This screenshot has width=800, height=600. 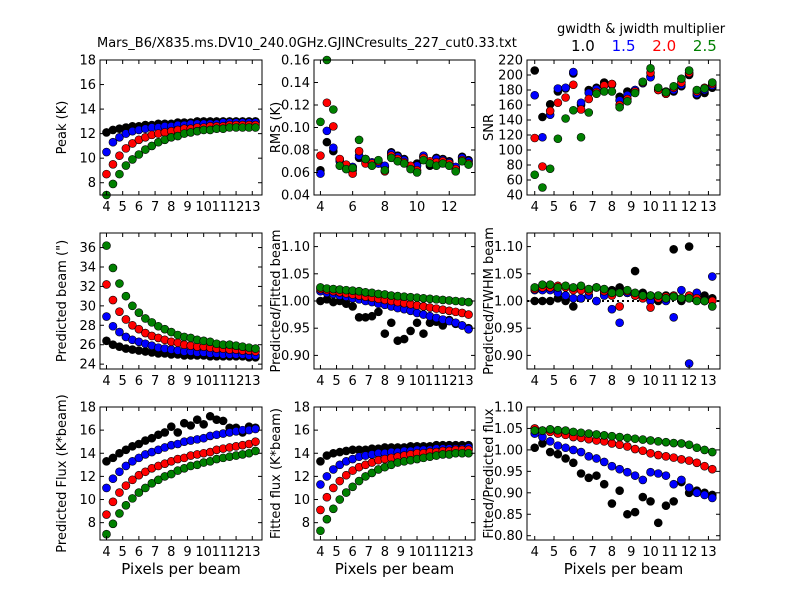 I want to click on y-tick-label: 60, so click(x=514, y=181).